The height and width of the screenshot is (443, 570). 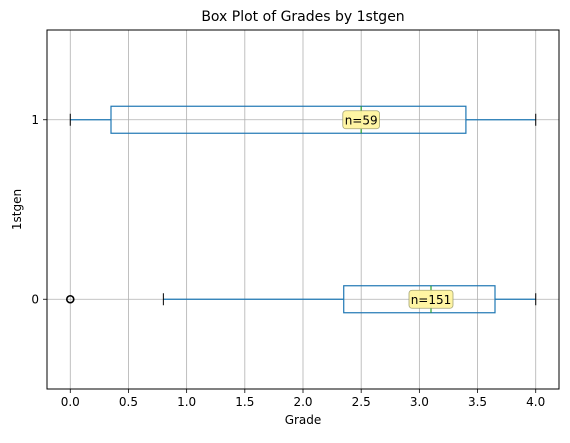 I want to click on x-tick-label: 0.0, so click(x=70, y=402).